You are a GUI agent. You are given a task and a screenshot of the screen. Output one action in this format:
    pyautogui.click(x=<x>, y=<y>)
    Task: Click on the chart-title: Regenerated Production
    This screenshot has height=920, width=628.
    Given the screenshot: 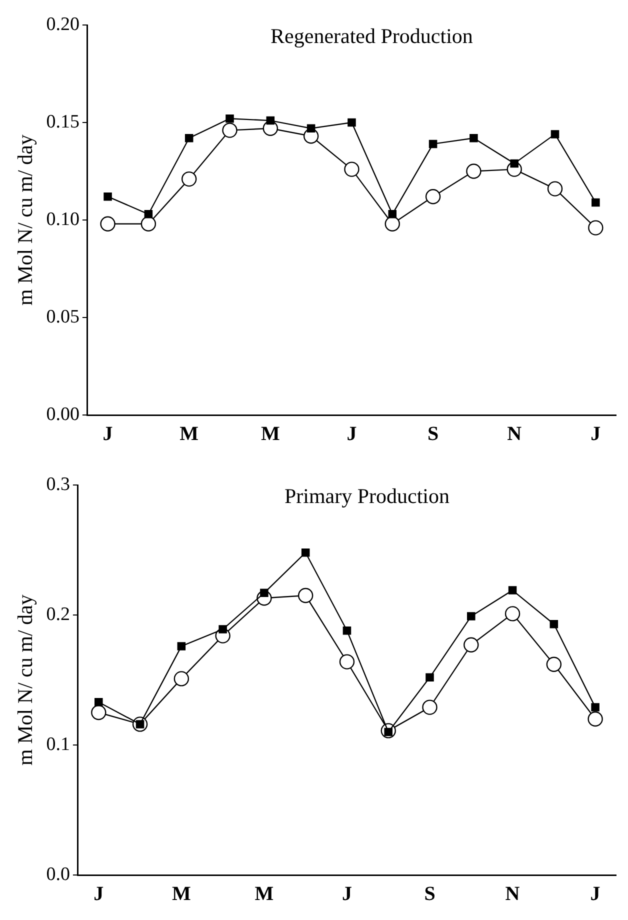 What is the action you would take?
    pyautogui.click(x=372, y=36)
    